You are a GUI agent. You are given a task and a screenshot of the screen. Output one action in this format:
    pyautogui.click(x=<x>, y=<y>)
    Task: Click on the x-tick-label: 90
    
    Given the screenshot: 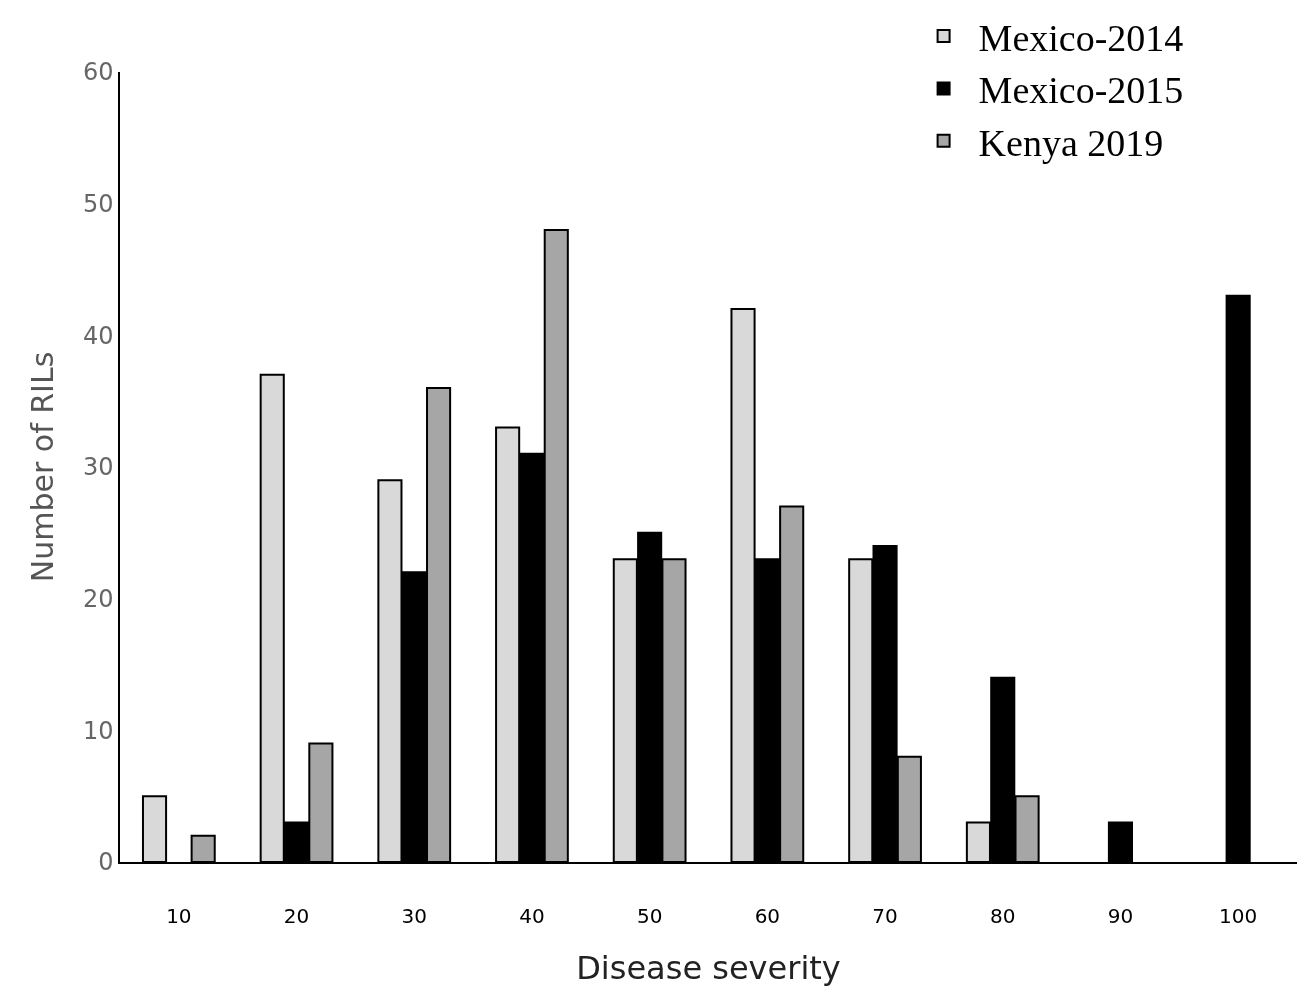 What is the action you would take?
    pyautogui.click(x=1120, y=915)
    